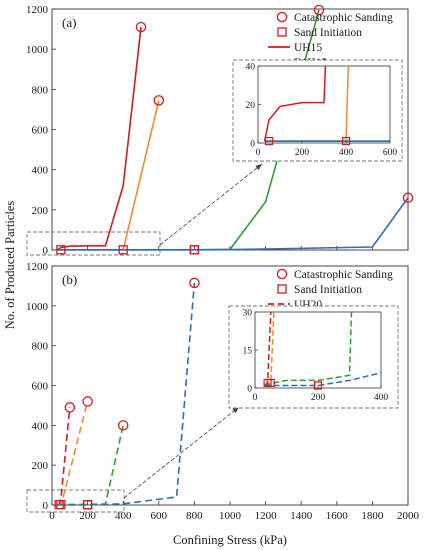 This screenshot has width=424, height=550. I want to click on x-axis-label: Confining Stress (kPa), so click(230, 540).